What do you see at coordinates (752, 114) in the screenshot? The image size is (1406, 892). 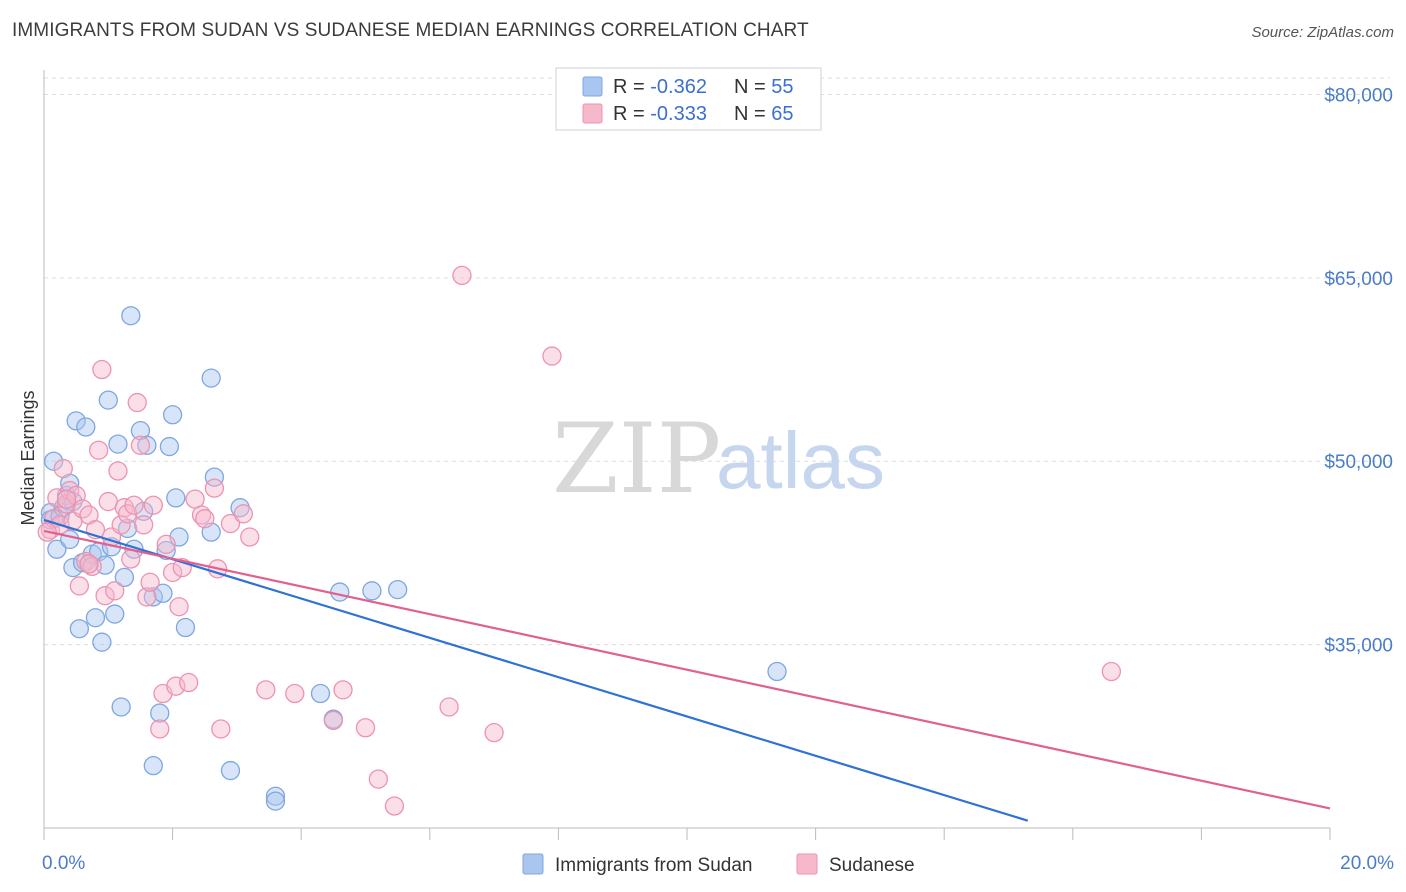 I see `legend-n-label-2: N =` at bounding box center [752, 114].